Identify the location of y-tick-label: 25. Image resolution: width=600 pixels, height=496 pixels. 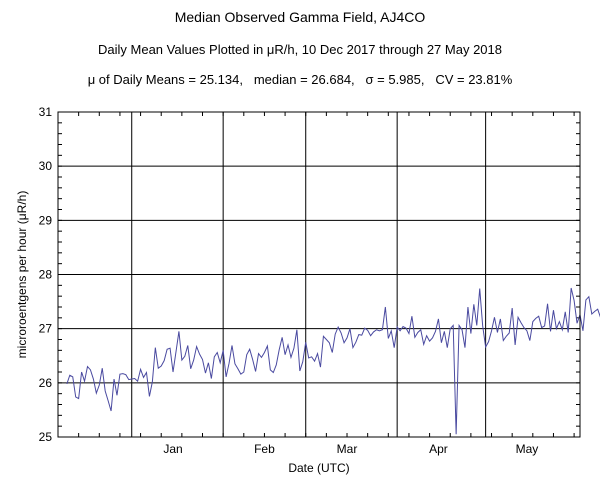
(46, 437).